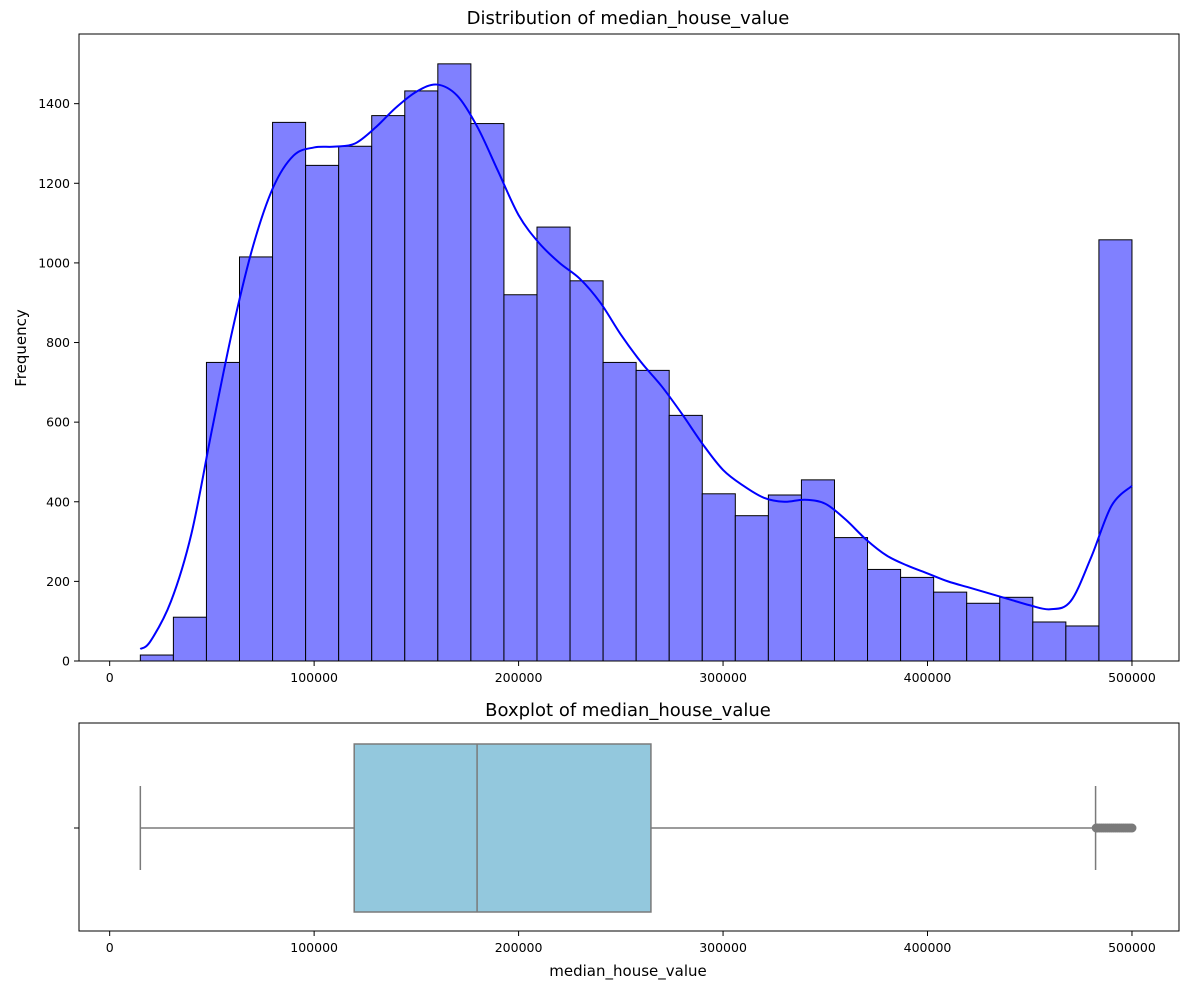 The image size is (1189, 990). Describe the element at coordinates (58, 382) in the screenshot. I see `histogram-y-ticks: 0 200 400 600 800 1000 1200 1400` at that location.